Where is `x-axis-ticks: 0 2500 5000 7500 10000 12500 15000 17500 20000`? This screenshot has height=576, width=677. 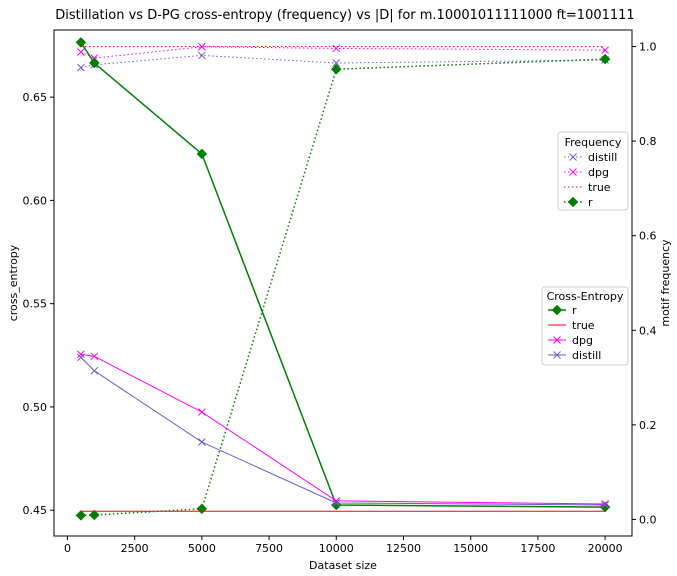 x-axis-ticks: 0 2500 5000 7500 10000 12500 15000 17500 20000 is located at coordinates (343, 545).